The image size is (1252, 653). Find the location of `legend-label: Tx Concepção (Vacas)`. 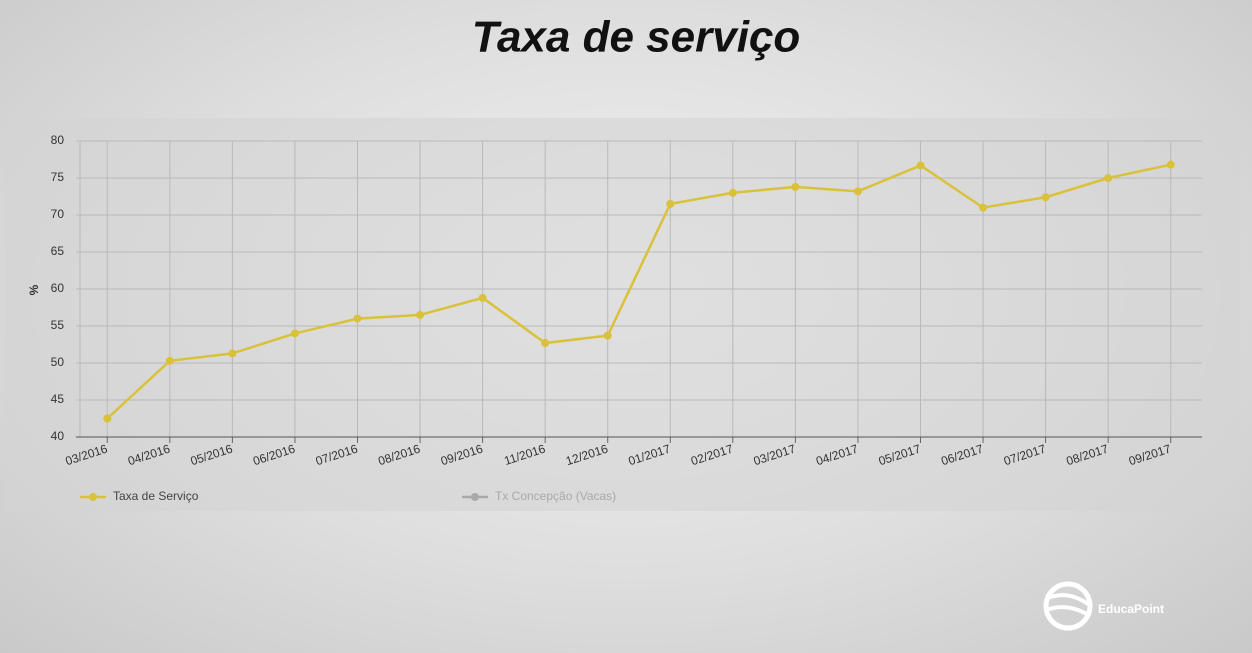

legend-label: Tx Concepção (Vacas) is located at coordinates (555, 496).